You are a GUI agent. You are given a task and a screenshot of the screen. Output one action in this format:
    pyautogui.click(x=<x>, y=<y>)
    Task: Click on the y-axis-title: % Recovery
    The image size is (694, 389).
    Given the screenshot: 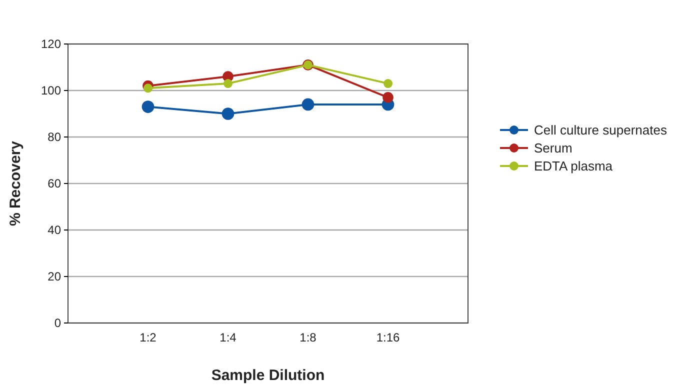 What is the action you would take?
    pyautogui.click(x=15, y=183)
    